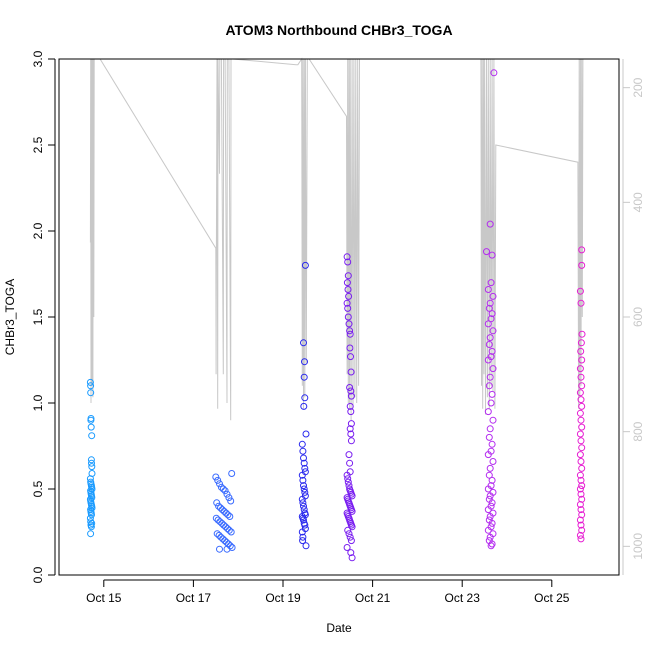 Image resolution: width=650 pixels, height=650 pixels. What do you see at coordinates (552, 598) in the screenshot?
I see `x-tick-label: Oct 25` at bounding box center [552, 598].